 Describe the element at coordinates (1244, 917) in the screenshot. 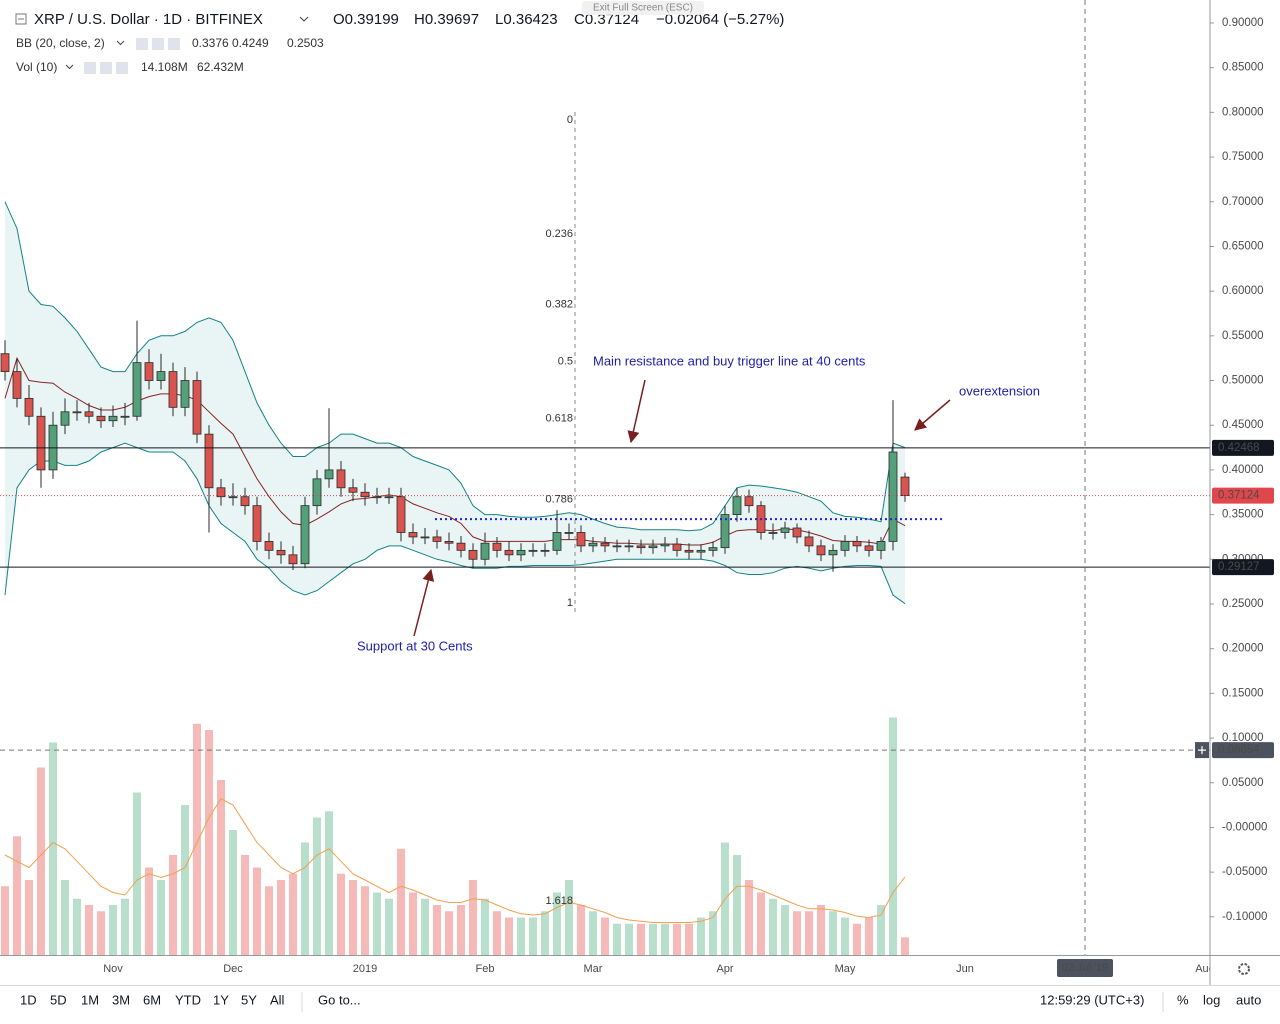

I see `y-tick-label: -0.10000` at that location.